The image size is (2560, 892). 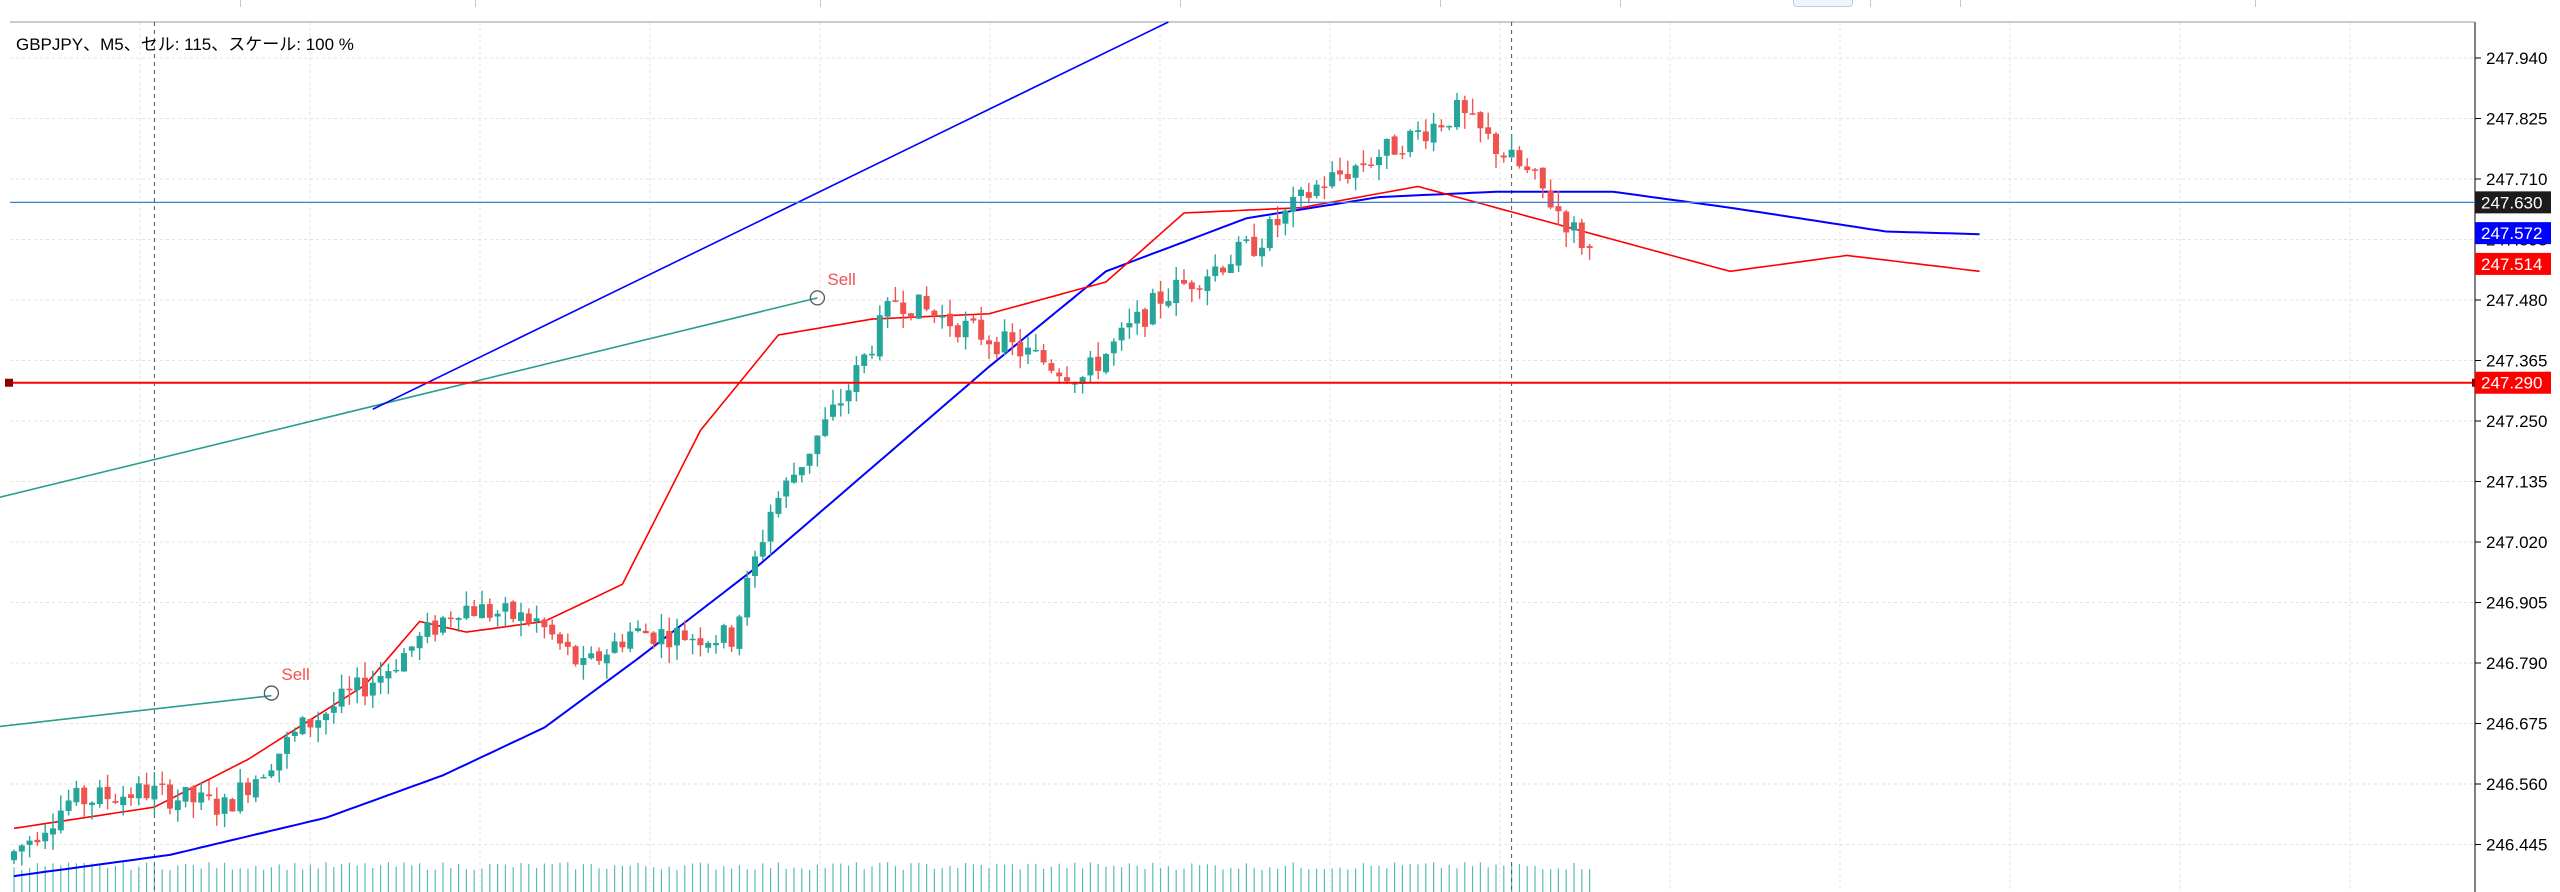 I want to click on sell-arrow-label: Sell, so click(x=295, y=674).